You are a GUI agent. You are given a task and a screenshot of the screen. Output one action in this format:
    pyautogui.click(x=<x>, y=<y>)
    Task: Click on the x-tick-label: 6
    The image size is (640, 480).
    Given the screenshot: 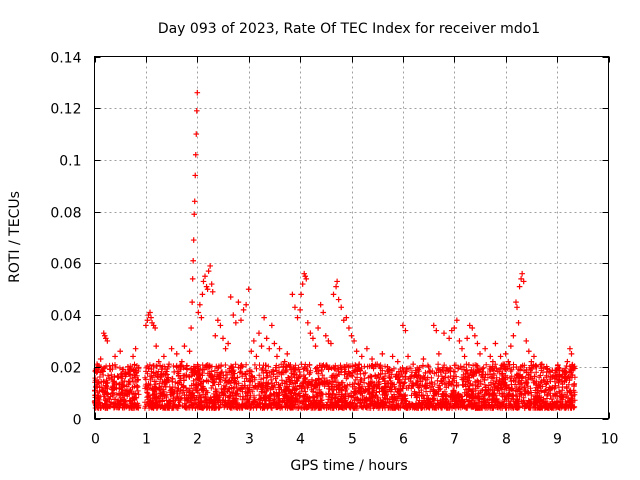 What is the action you would take?
    pyautogui.click(x=403, y=440)
    